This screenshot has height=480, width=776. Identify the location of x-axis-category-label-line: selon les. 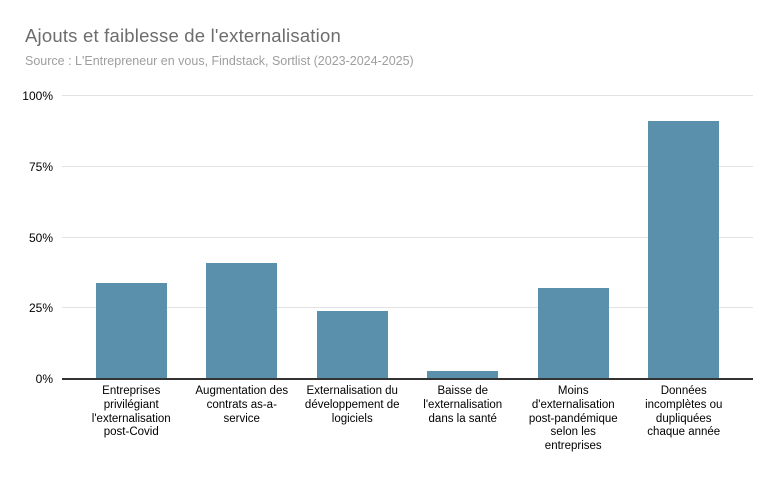
(573, 432).